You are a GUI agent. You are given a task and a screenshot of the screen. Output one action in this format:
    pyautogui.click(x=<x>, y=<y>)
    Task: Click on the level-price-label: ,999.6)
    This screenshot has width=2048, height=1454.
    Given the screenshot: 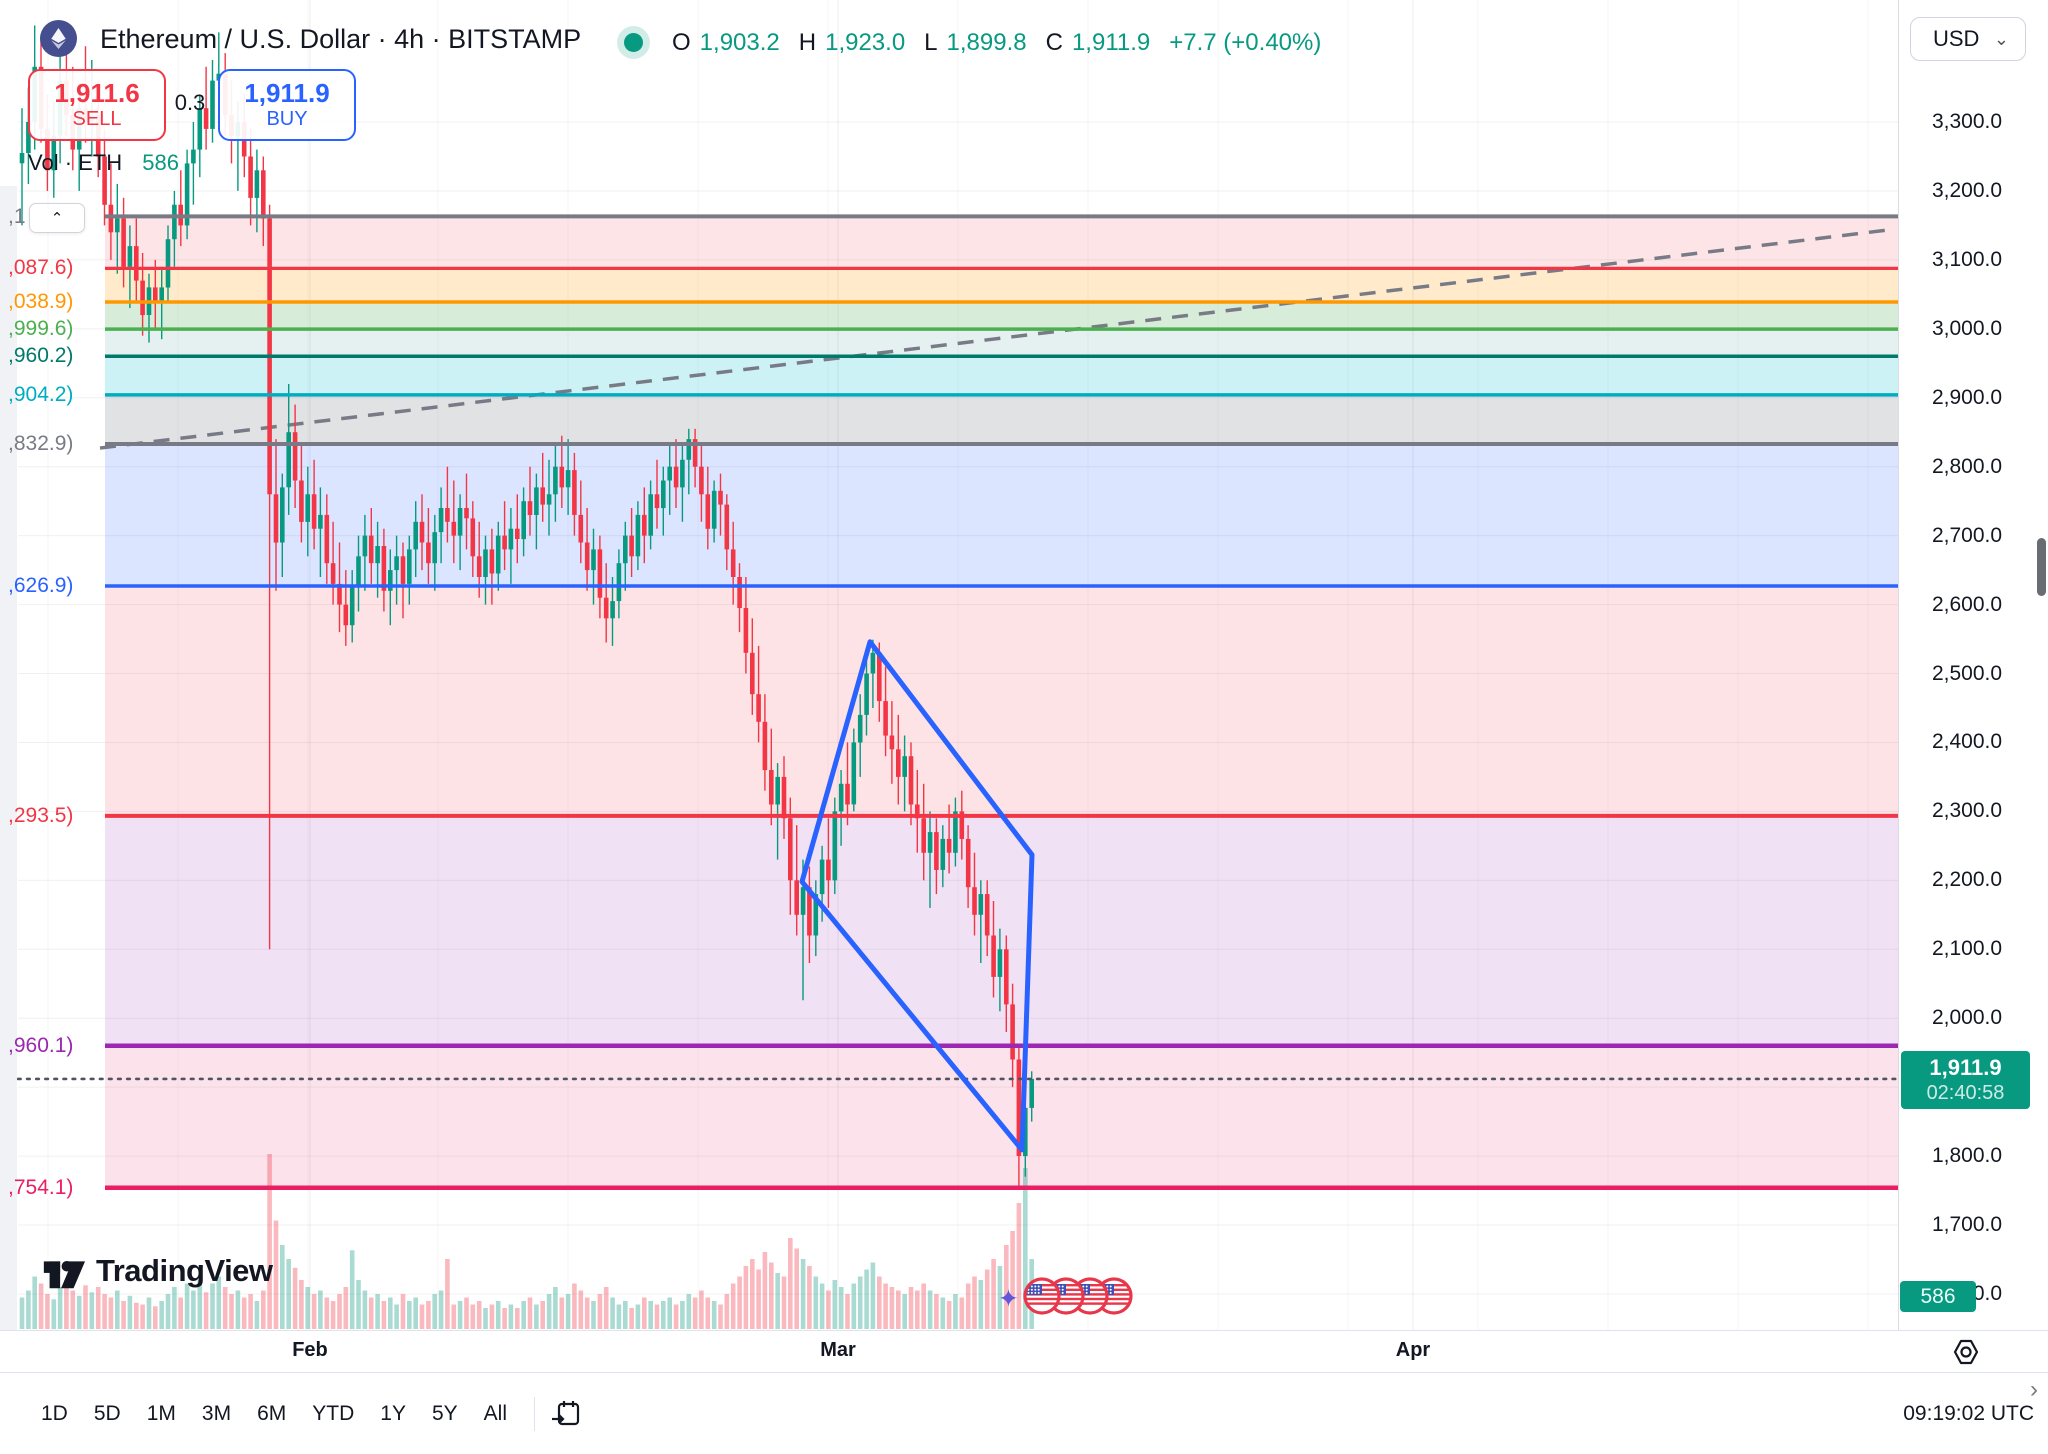 What is the action you would take?
    pyautogui.click(x=41, y=329)
    